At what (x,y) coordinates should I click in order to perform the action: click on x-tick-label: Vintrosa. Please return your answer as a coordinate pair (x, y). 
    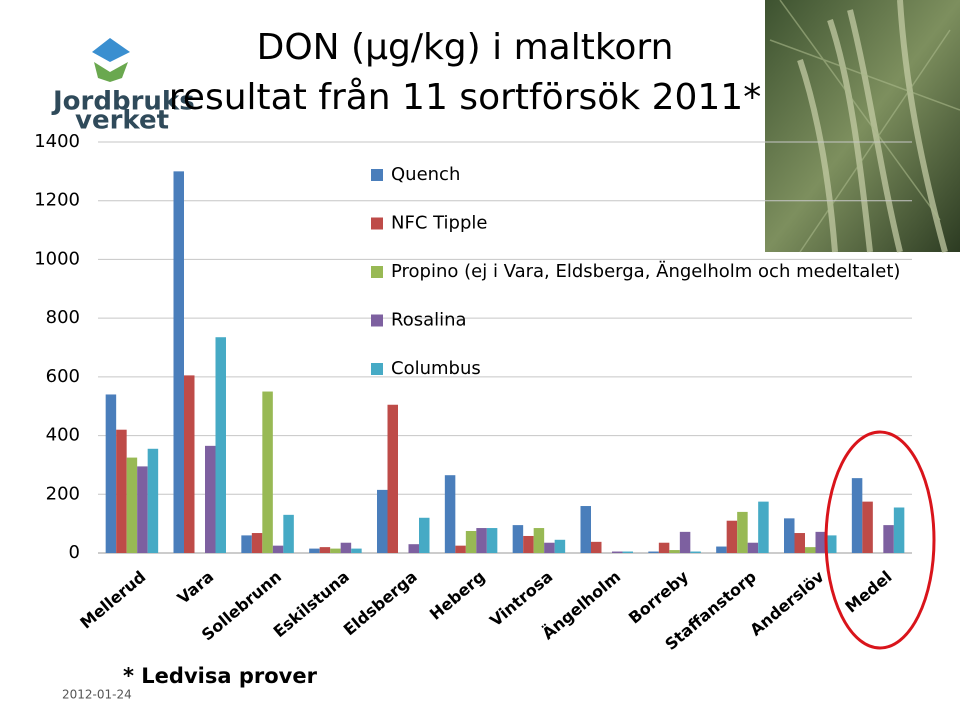
    Looking at the image, I should click on (521, 598).